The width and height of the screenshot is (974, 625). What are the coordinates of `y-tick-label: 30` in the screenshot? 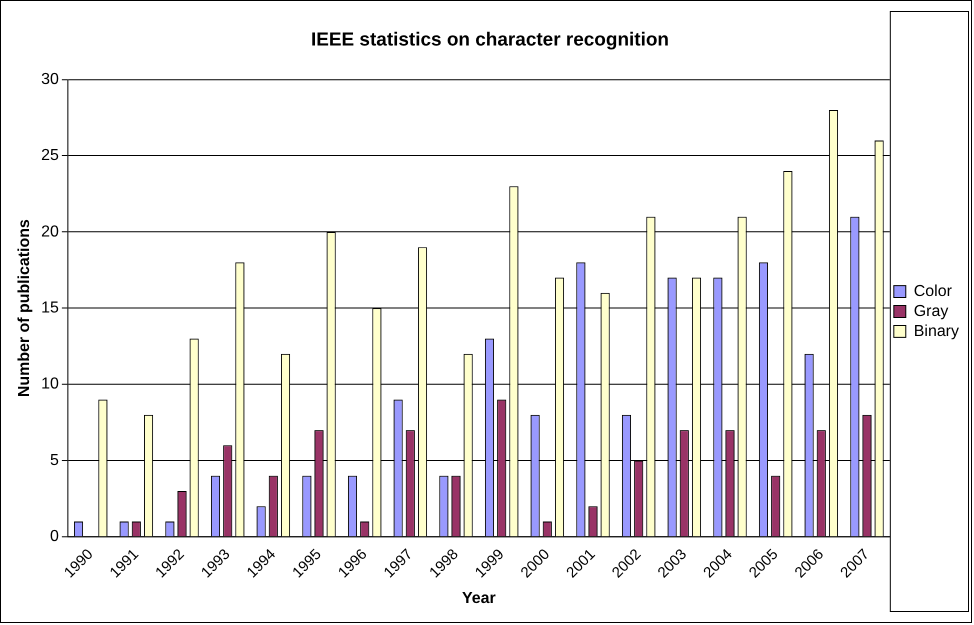 It's located at (50, 79).